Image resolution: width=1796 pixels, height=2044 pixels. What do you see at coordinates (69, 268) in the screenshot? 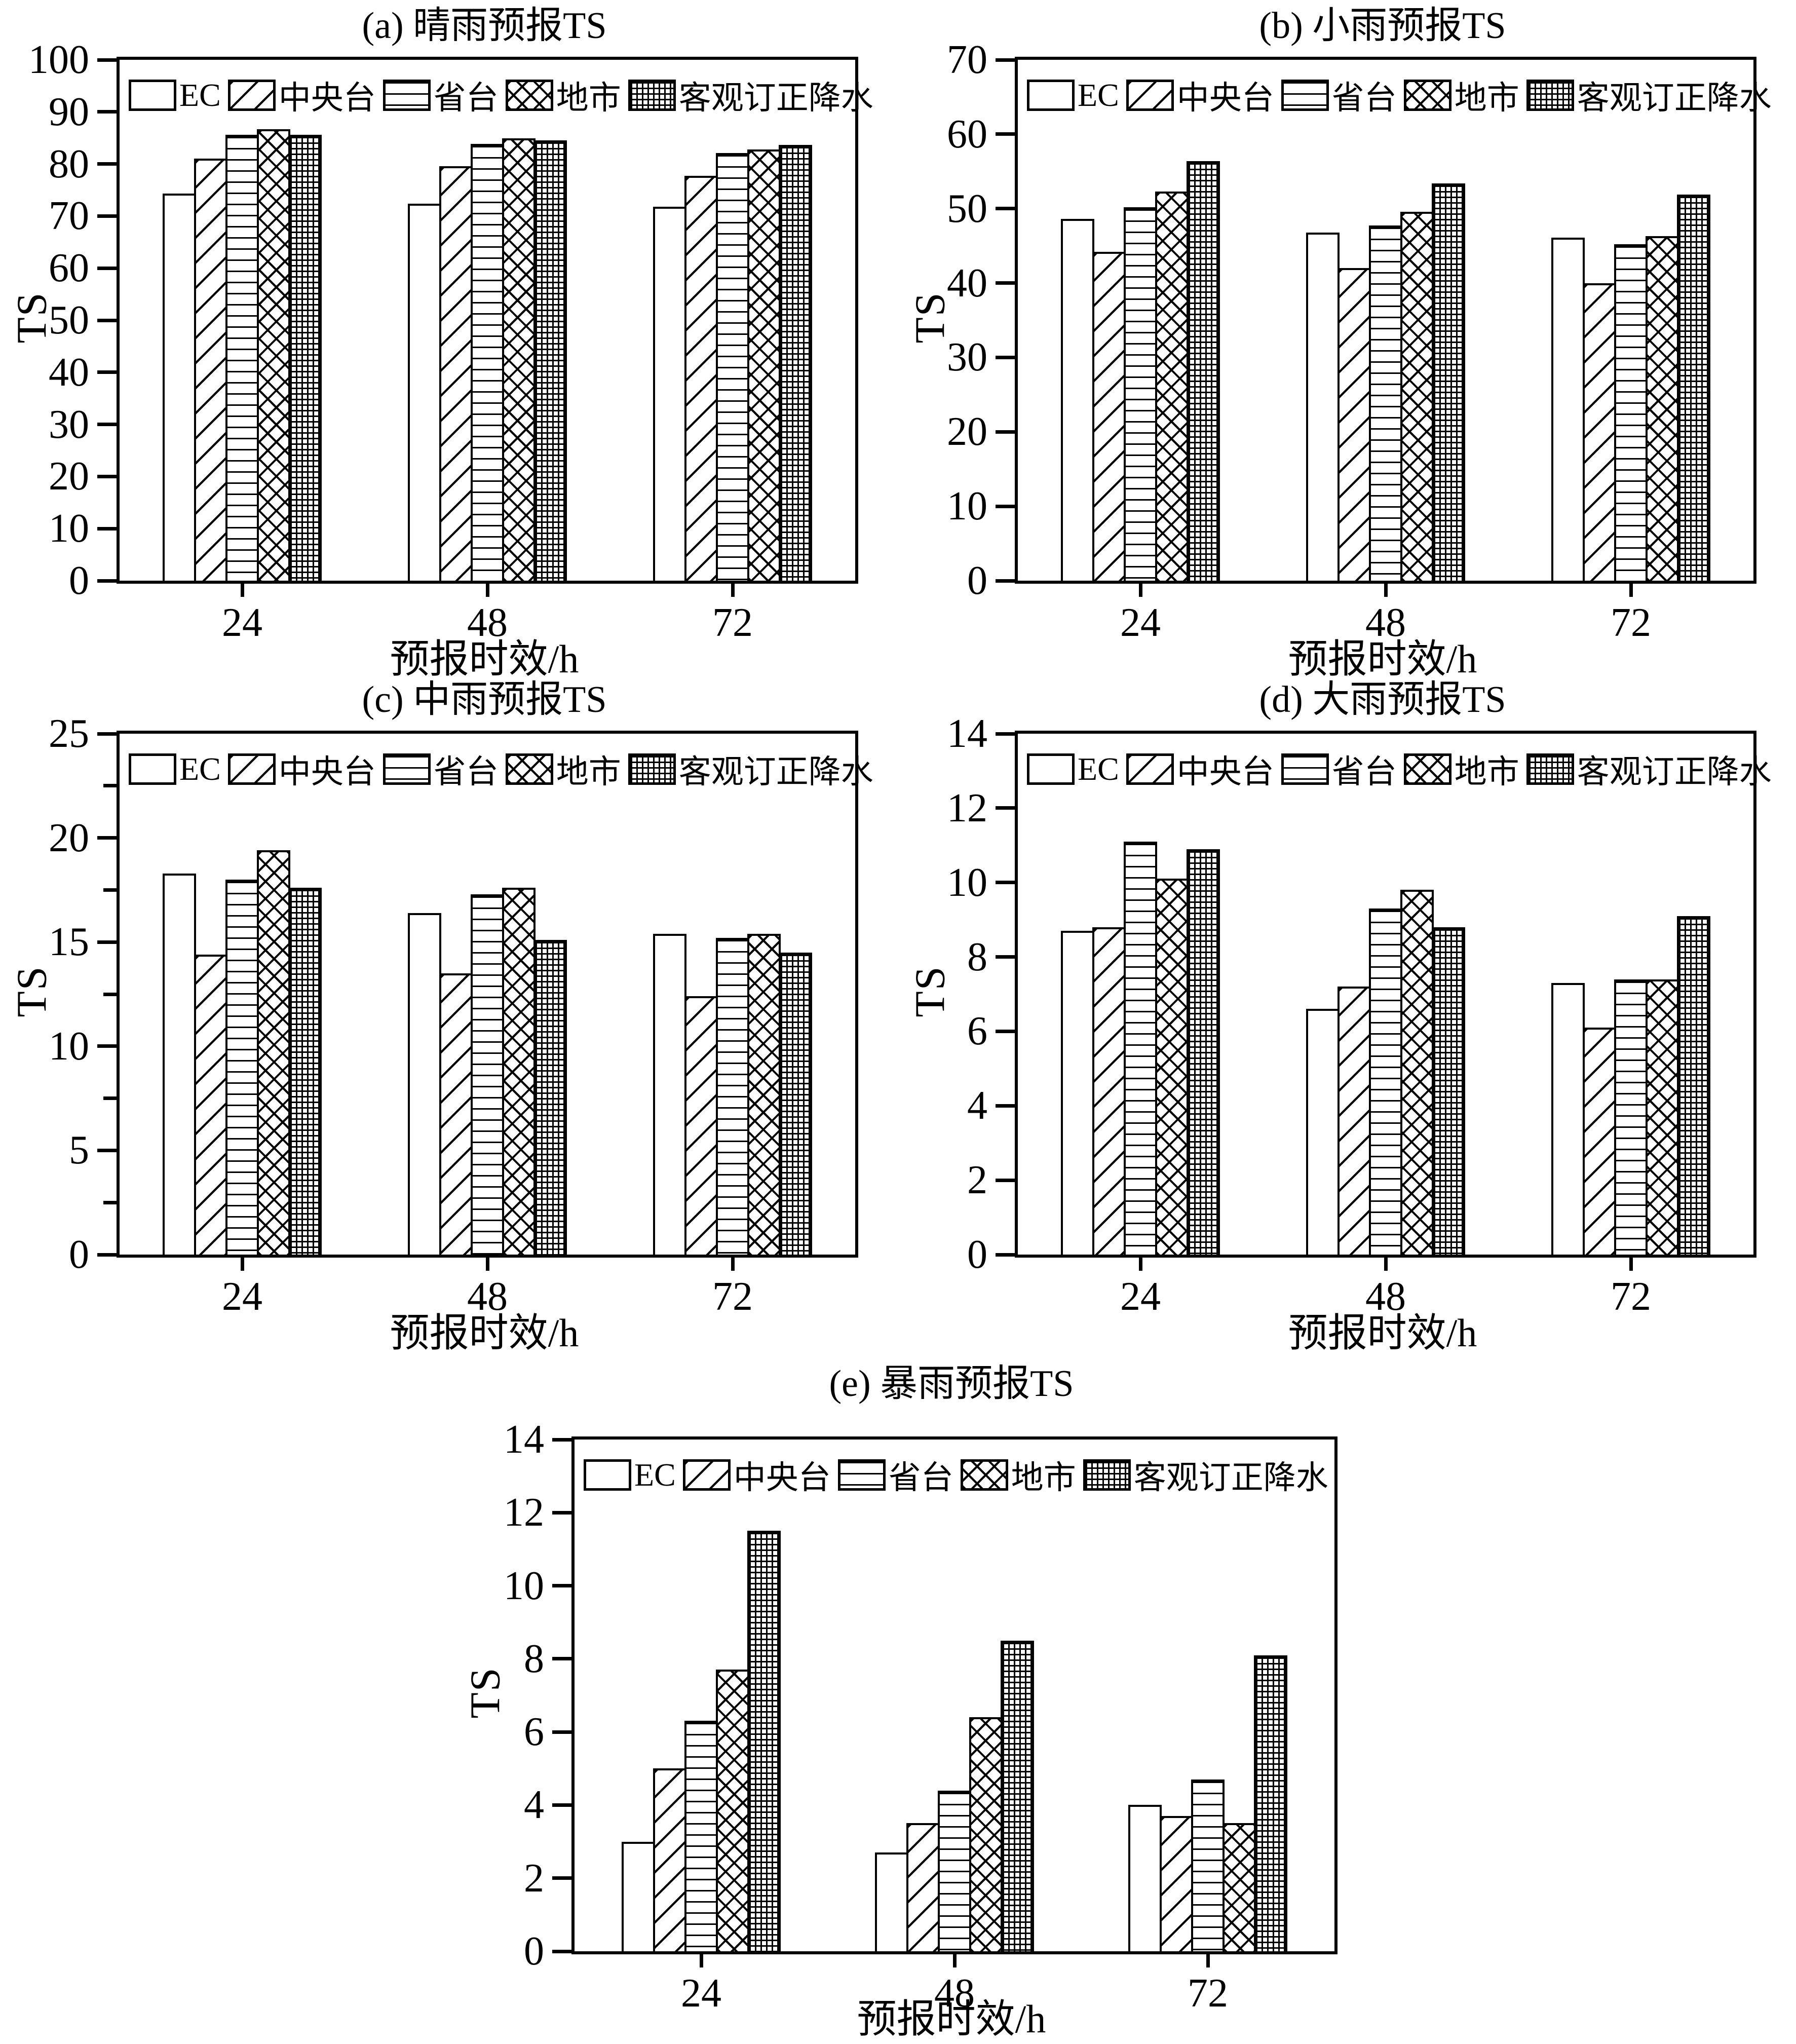
I see `y-tick-label: 60` at bounding box center [69, 268].